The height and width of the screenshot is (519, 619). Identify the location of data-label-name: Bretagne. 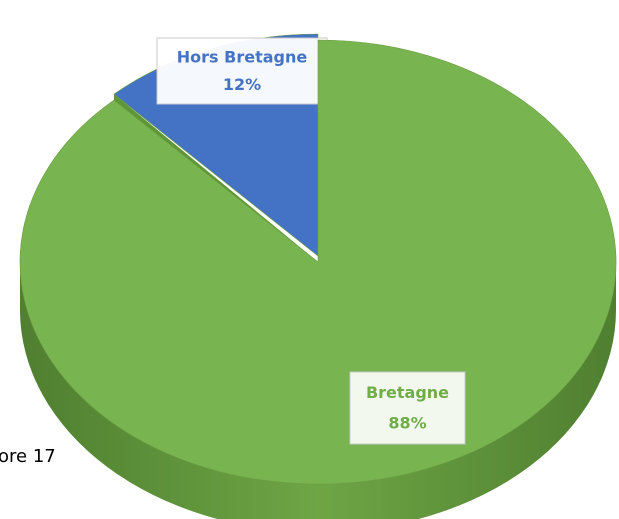
(407, 392).